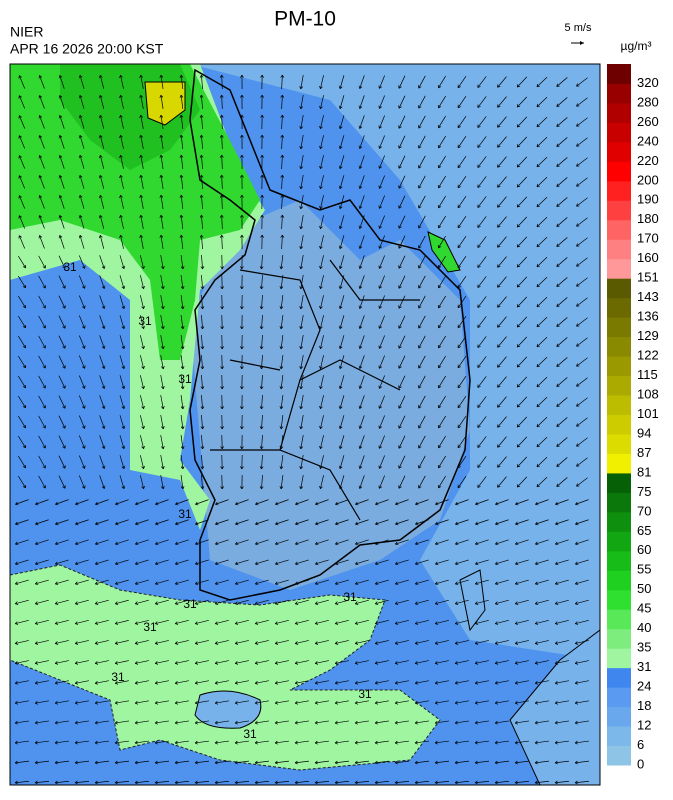 This screenshot has width=673, height=800. What do you see at coordinates (644, 686) in the screenshot?
I see `colorbar-label: 24` at bounding box center [644, 686].